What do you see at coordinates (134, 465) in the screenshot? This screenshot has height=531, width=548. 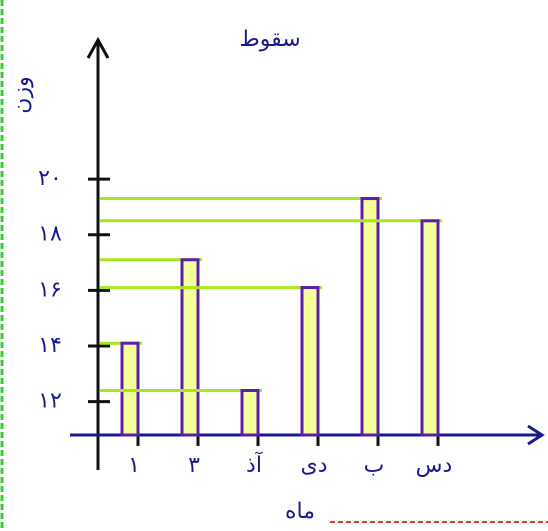 I see `x-tick-label: ۱` at bounding box center [134, 465].